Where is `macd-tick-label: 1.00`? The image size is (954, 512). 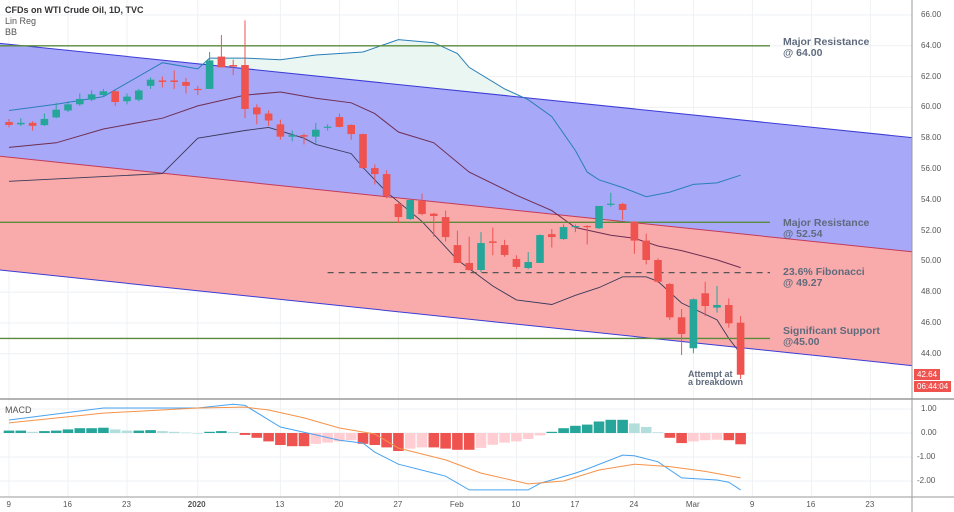 macd-tick-label: 1.00 is located at coordinates (929, 408).